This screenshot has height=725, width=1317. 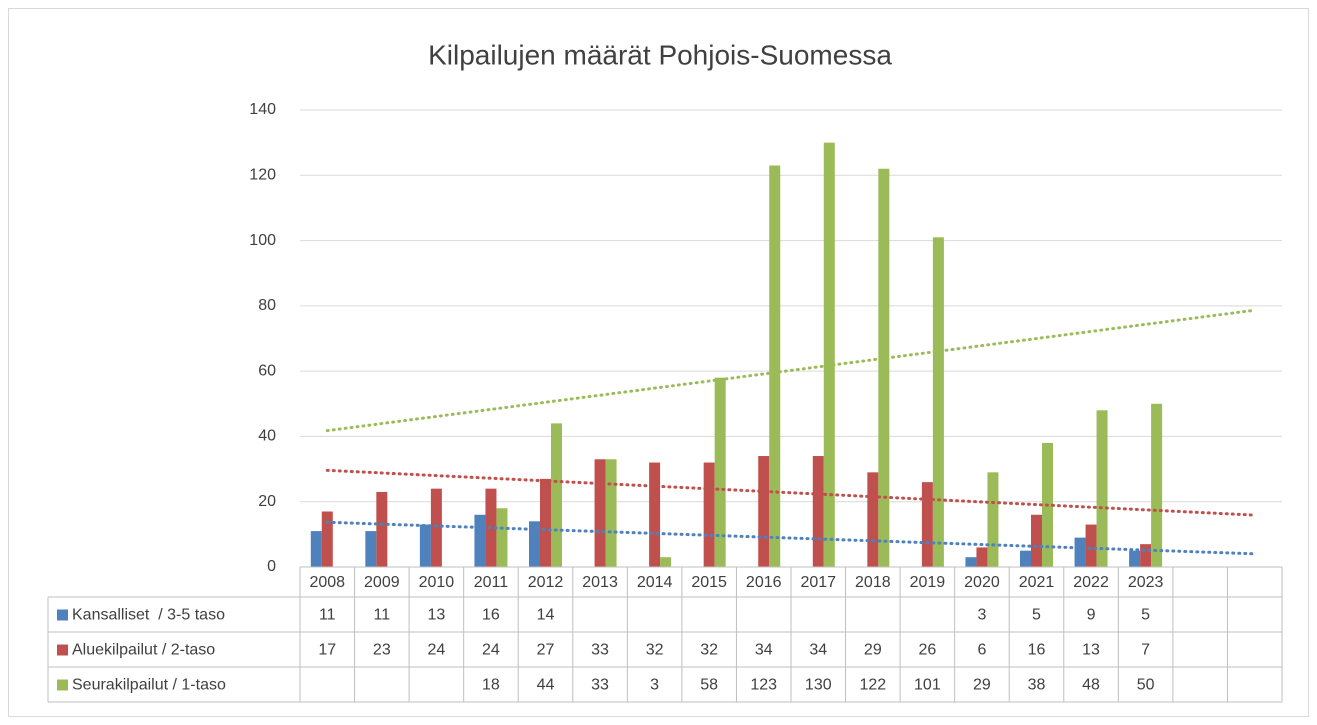 I want to click on table-value: 38, so click(x=1037, y=685).